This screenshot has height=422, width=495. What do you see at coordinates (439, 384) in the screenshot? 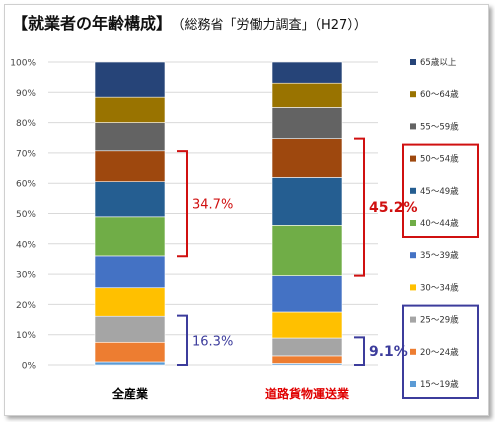
I see `legend-label: 15～19歳` at bounding box center [439, 384].